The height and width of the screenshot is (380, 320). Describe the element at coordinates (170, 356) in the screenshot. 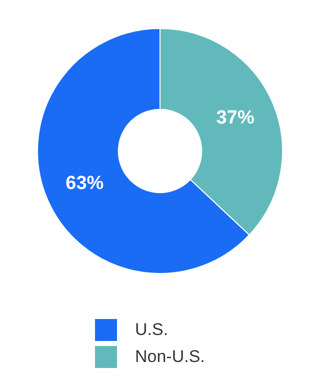

I see `legend-label: Non-U.S.` at that location.